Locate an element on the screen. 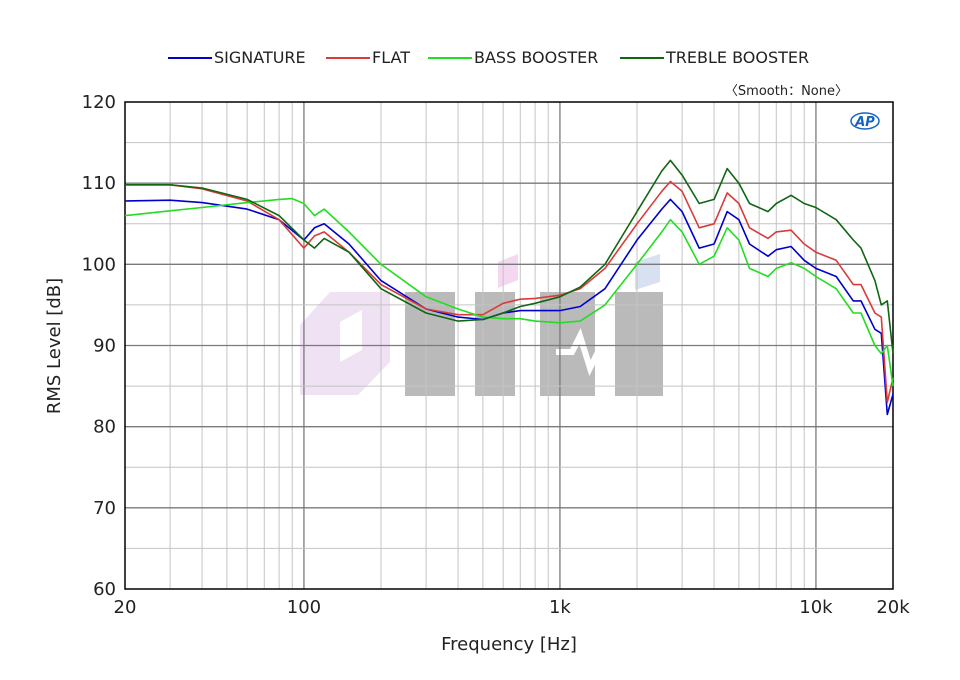  smoothing-annotation: 〈Smooth：None〉 is located at coordinates (786, 91).